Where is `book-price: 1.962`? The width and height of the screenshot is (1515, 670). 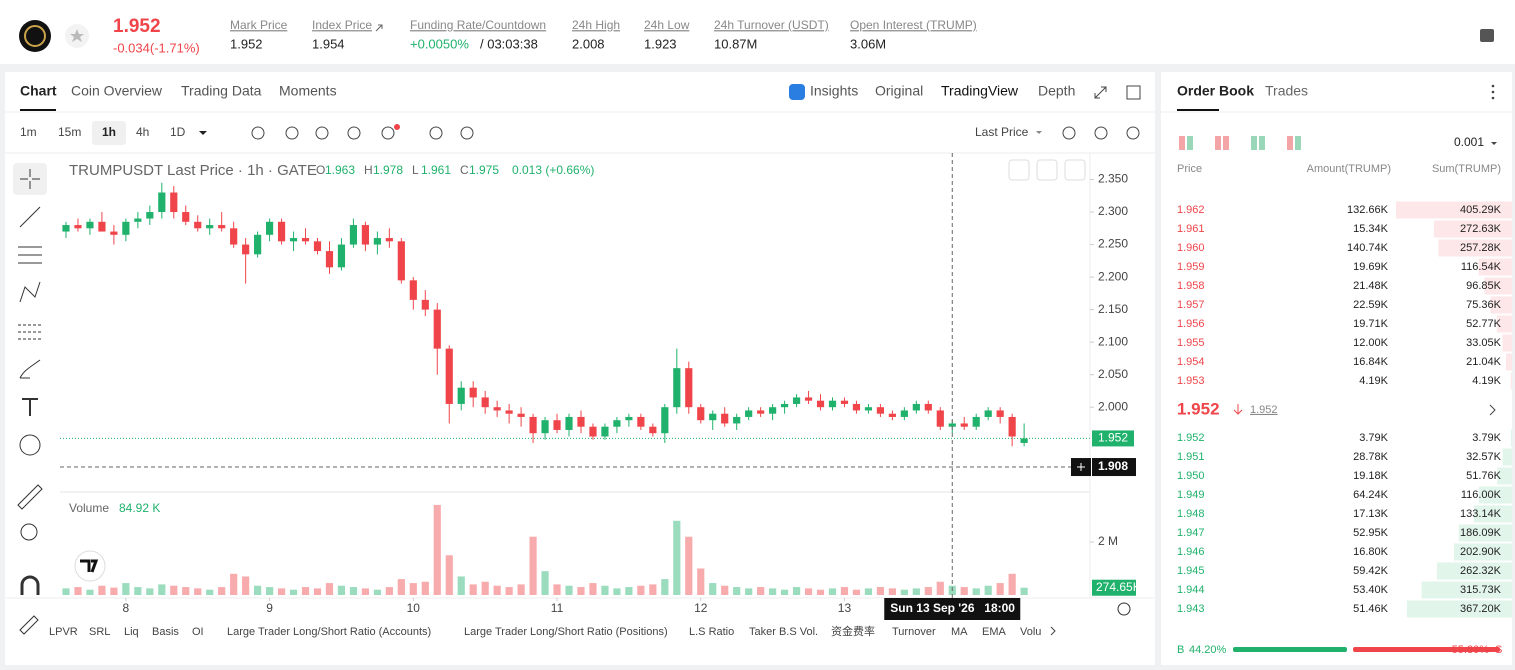
book-price: 1.962 is located at coordinates (1191, 210).